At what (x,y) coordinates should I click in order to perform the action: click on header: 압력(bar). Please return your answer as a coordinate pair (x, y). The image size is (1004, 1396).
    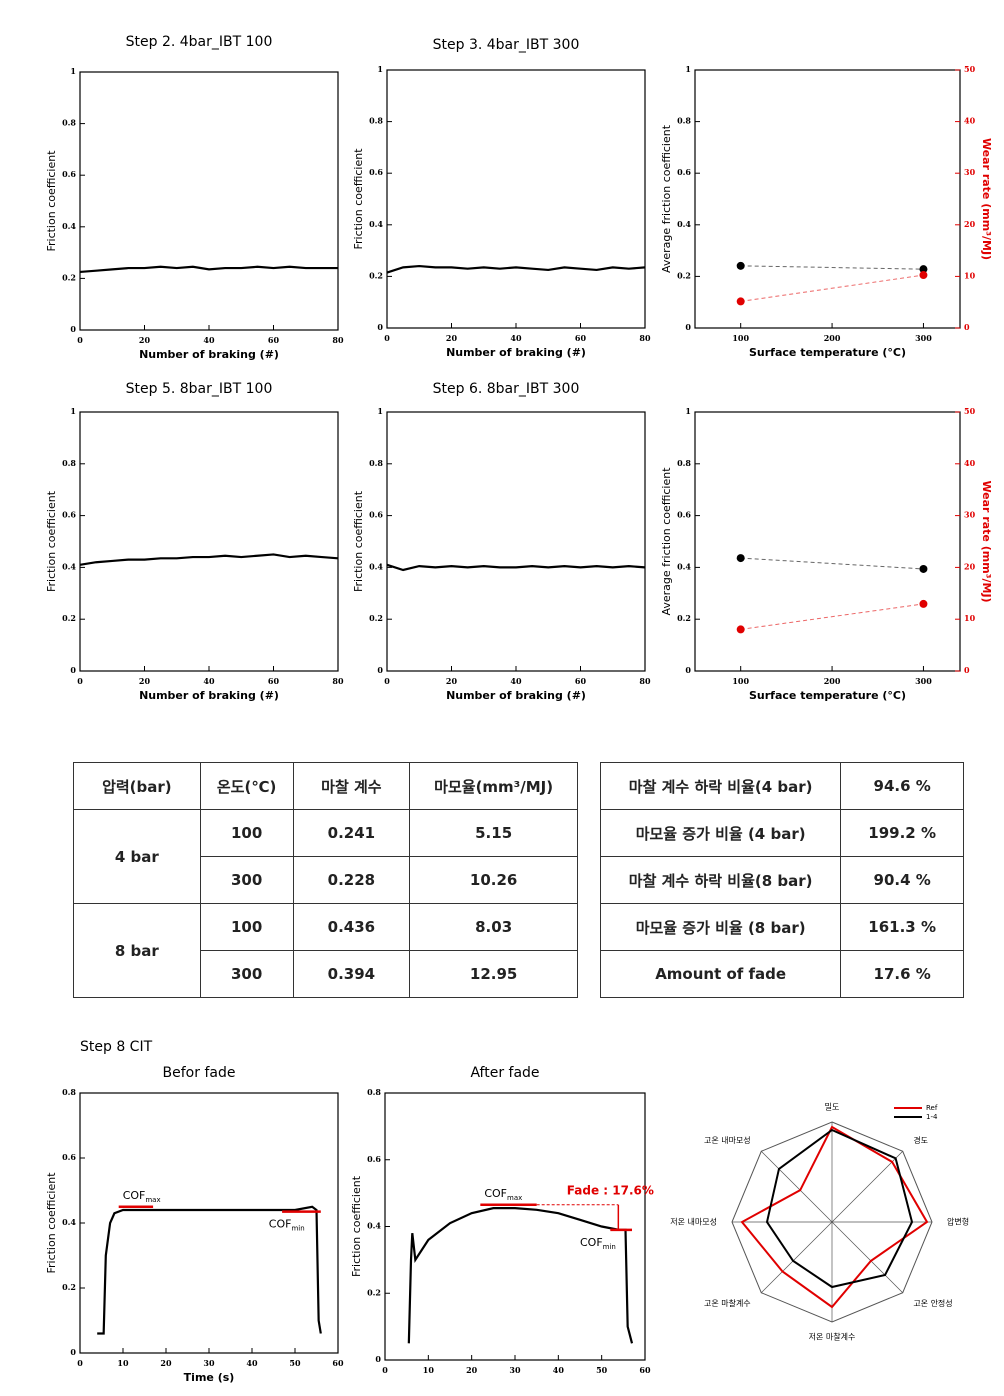
    Looking at the image, I should click on (137, 786).